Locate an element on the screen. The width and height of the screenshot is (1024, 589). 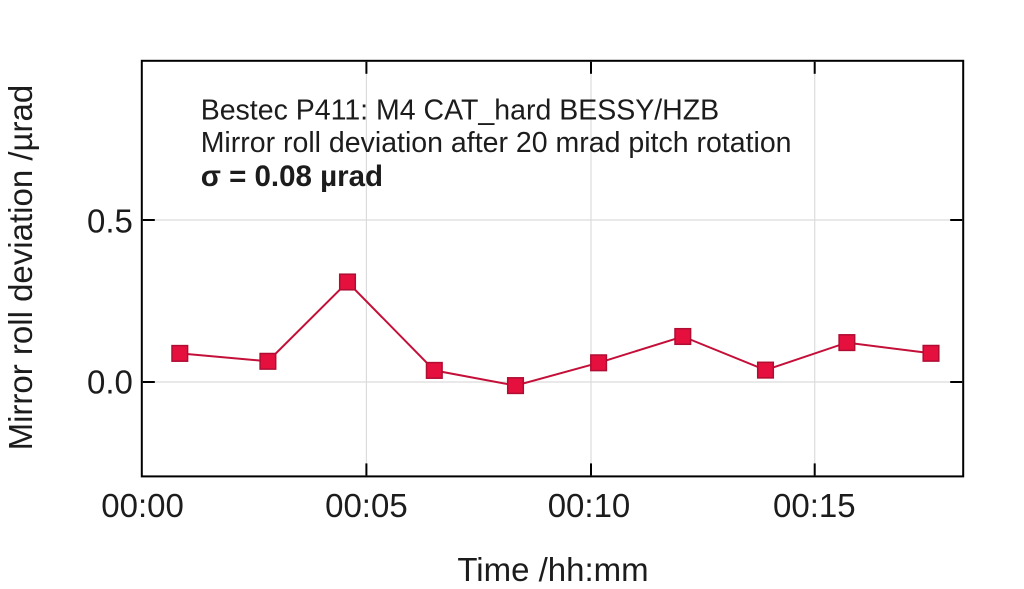
svg-text: Time /hh:mm is located at coordinates (552, 569).